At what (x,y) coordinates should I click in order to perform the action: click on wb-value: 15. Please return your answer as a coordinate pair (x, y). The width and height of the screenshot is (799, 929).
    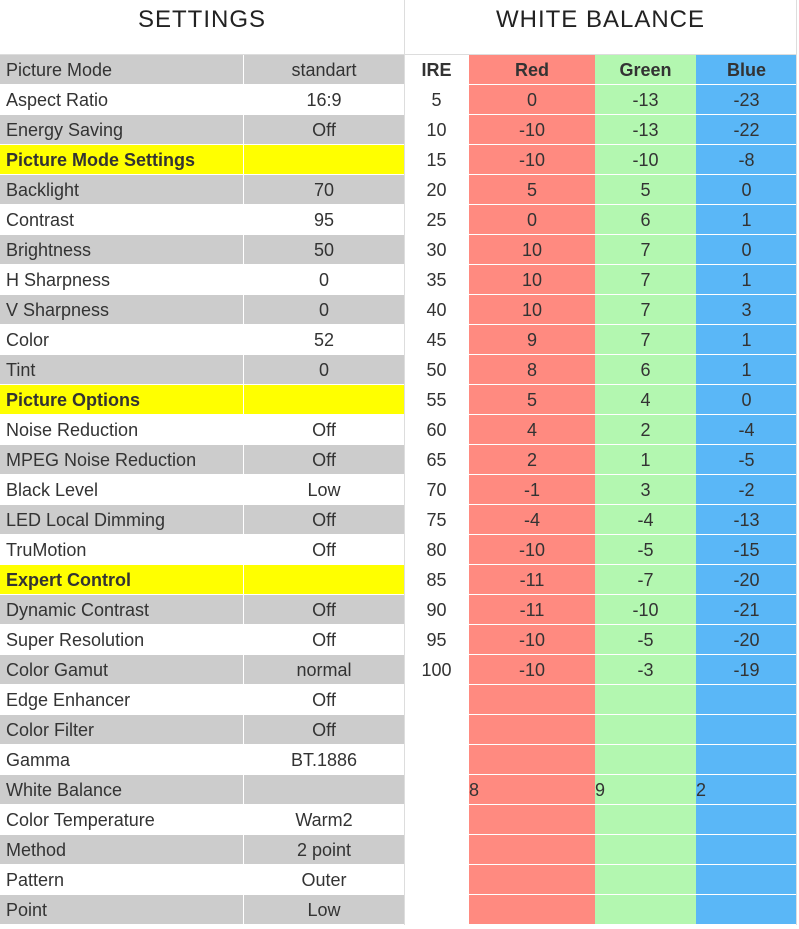
    Looking at the image, I should click on (436, 160).